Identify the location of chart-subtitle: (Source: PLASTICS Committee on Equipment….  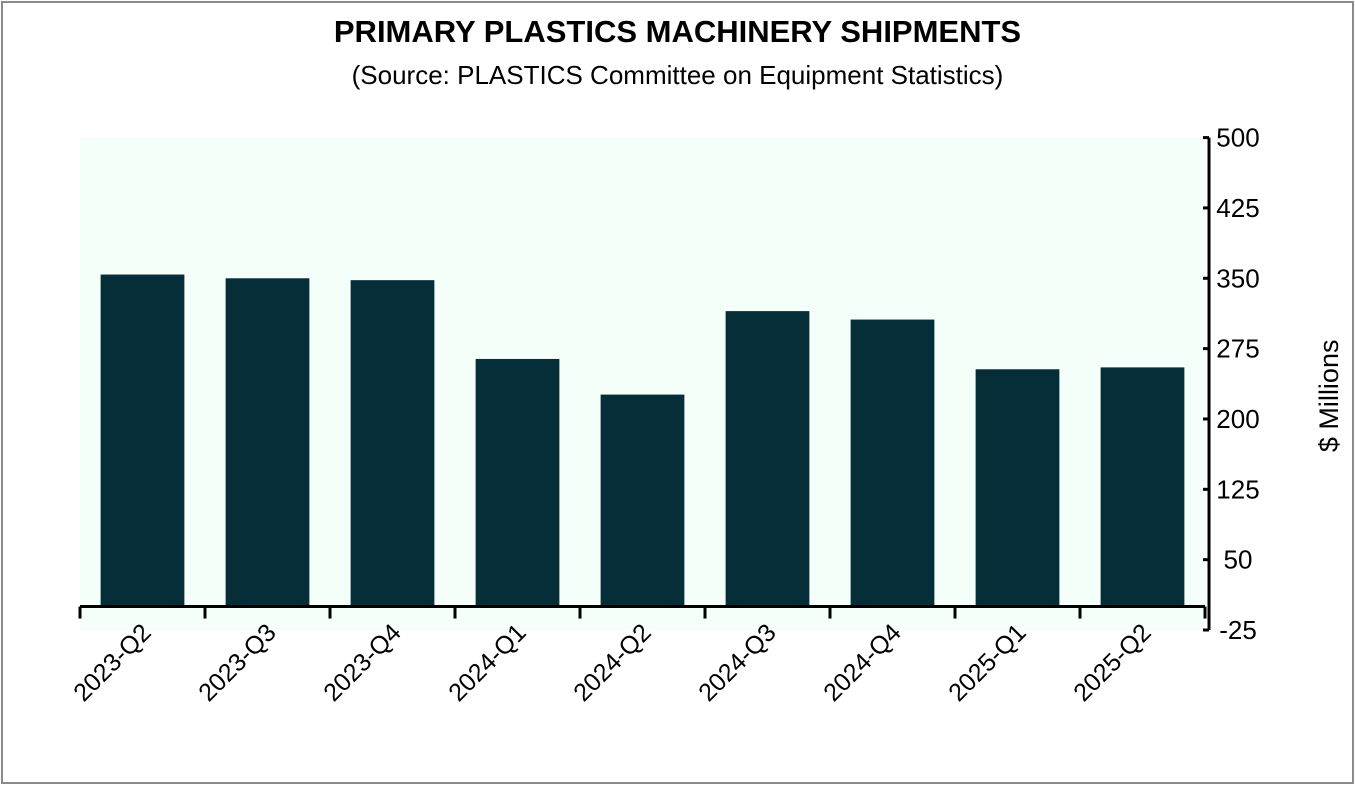
(677, 75).